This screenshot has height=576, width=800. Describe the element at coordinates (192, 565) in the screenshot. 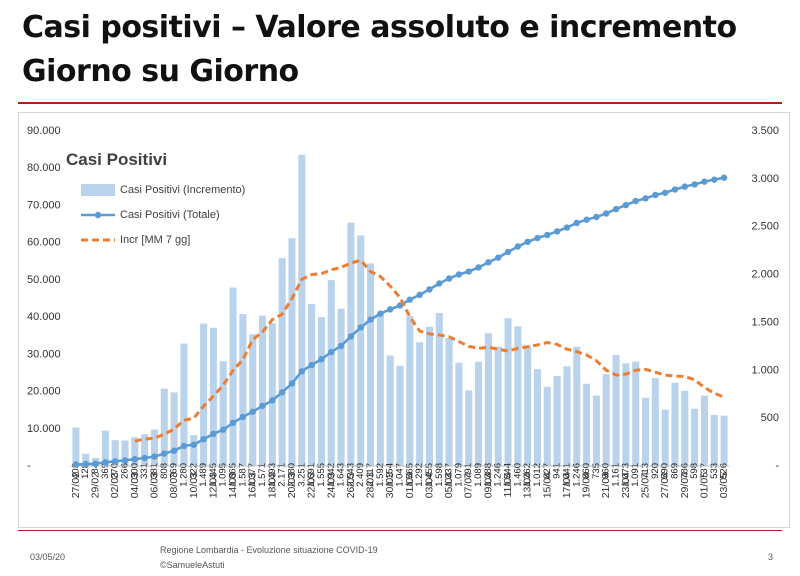

I see `footer-source-line2: ©SamueleAstuti` at that location.